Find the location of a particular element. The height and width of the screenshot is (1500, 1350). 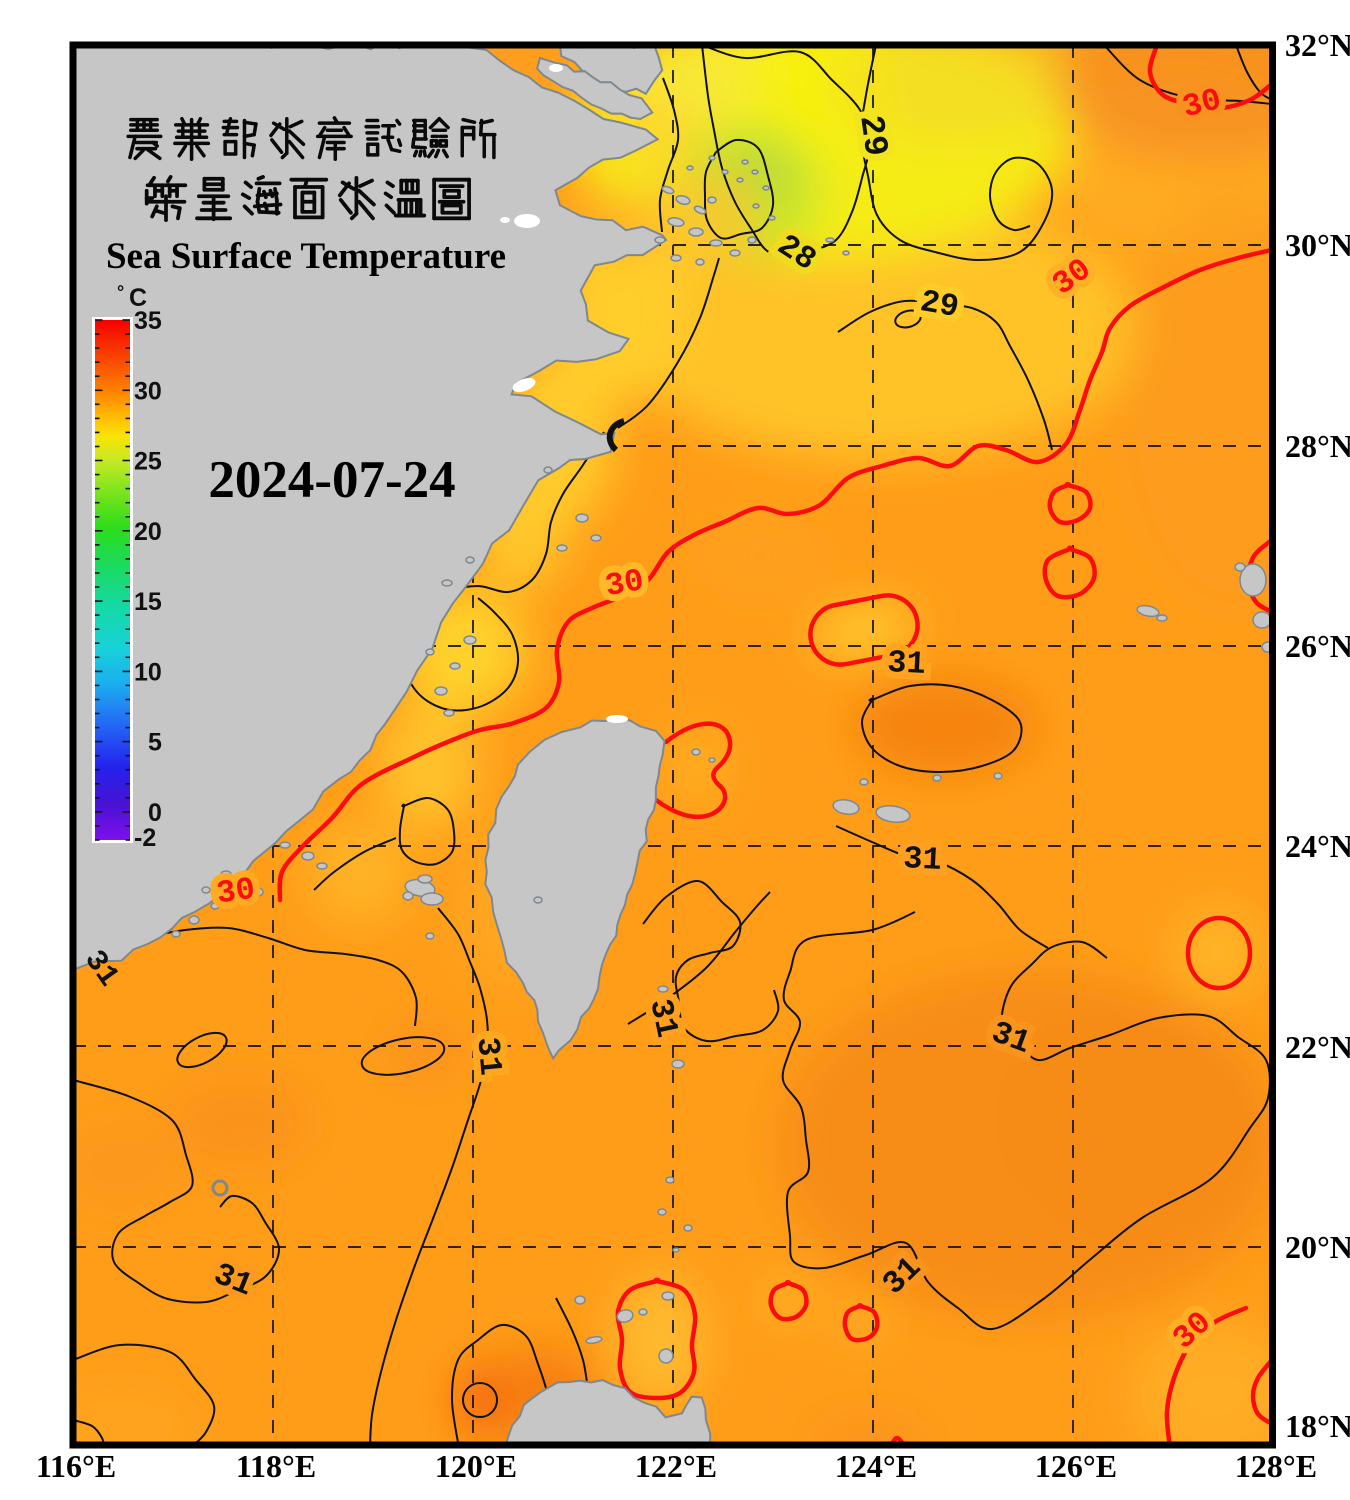

svg-text: 25 is located at coordinates (148, 462).